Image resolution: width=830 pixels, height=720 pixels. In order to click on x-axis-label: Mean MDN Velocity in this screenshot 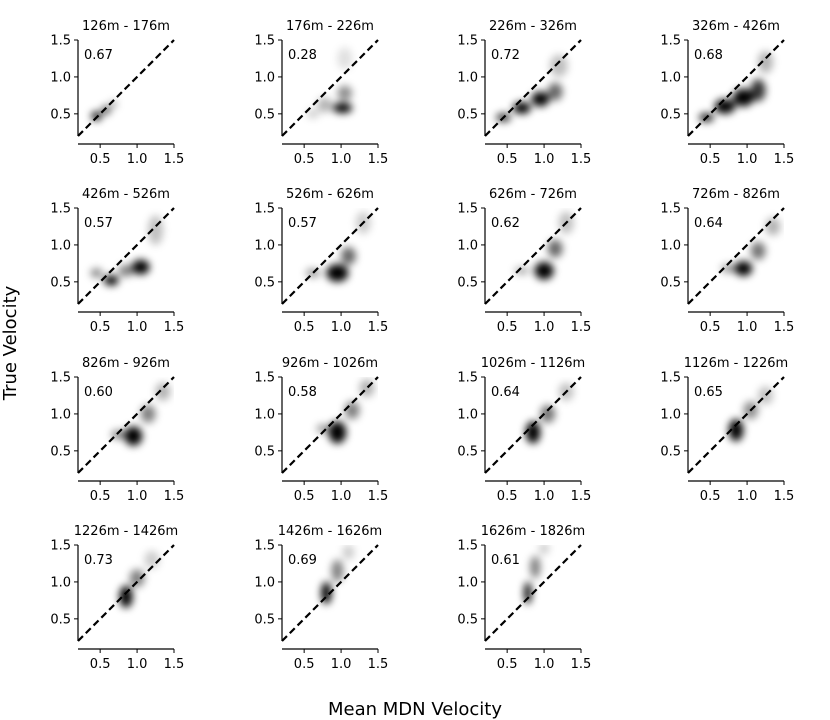, I will do `click(415, 709)`.